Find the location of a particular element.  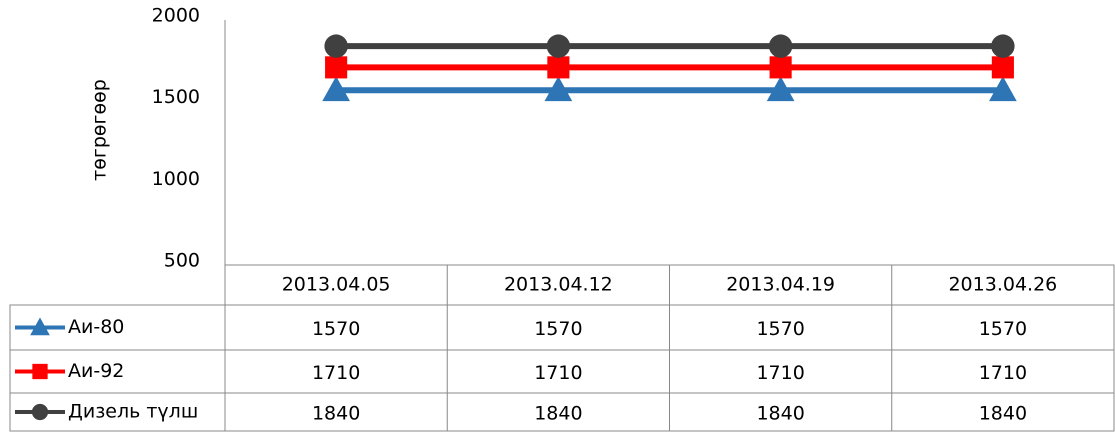

y-axis-label: төгрөгөөр is located at coordinates (100, 130).